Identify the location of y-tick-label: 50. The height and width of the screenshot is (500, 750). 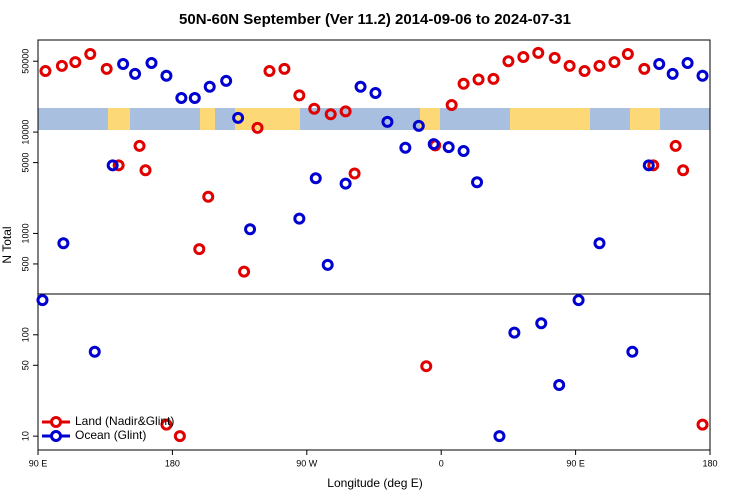
(25, 365).